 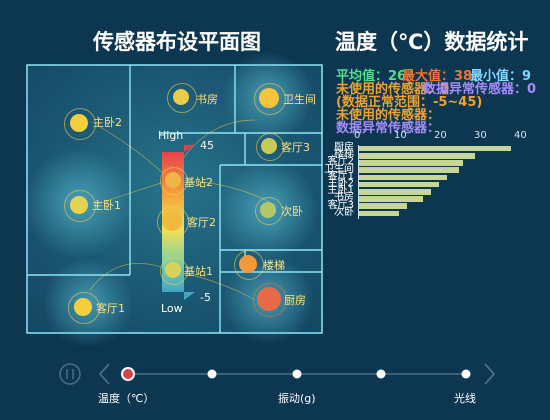 What do you see at coordinates (432, 42) in the screenshot?
I see `stats-title: 温度（℃）数据统计` at bounding box center [432, 42].